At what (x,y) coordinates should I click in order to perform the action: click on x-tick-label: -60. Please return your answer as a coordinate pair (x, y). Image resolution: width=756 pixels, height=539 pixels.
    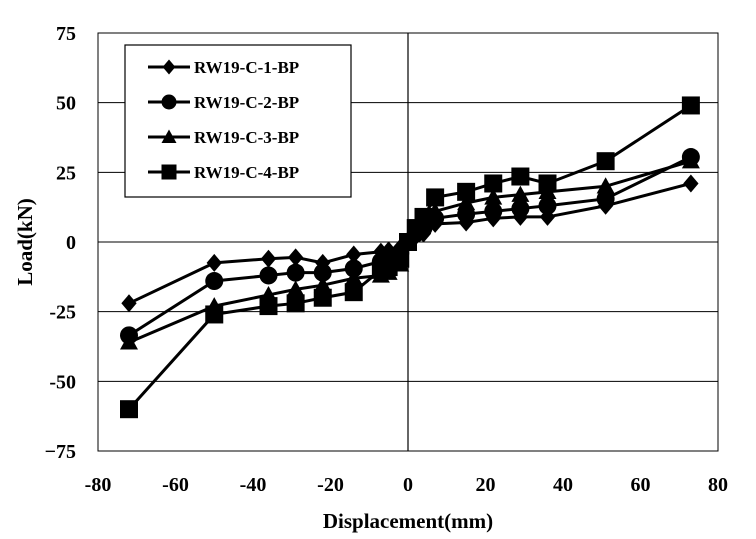
    Looking at the image, I should click on (175, 485).